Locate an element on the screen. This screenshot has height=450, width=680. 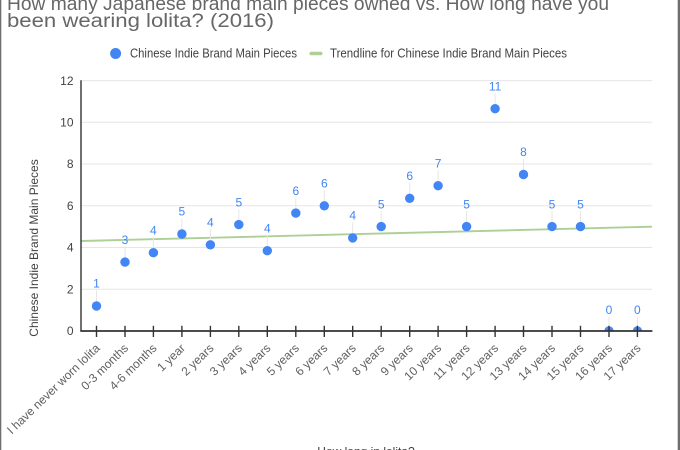
svg-text: 12 is located at coordinates (67, 81).